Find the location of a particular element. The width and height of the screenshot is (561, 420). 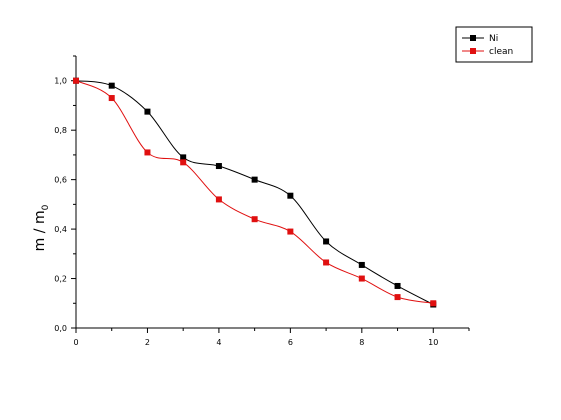

y-tick-label: 1,0 is located at coordinates (60, 81).